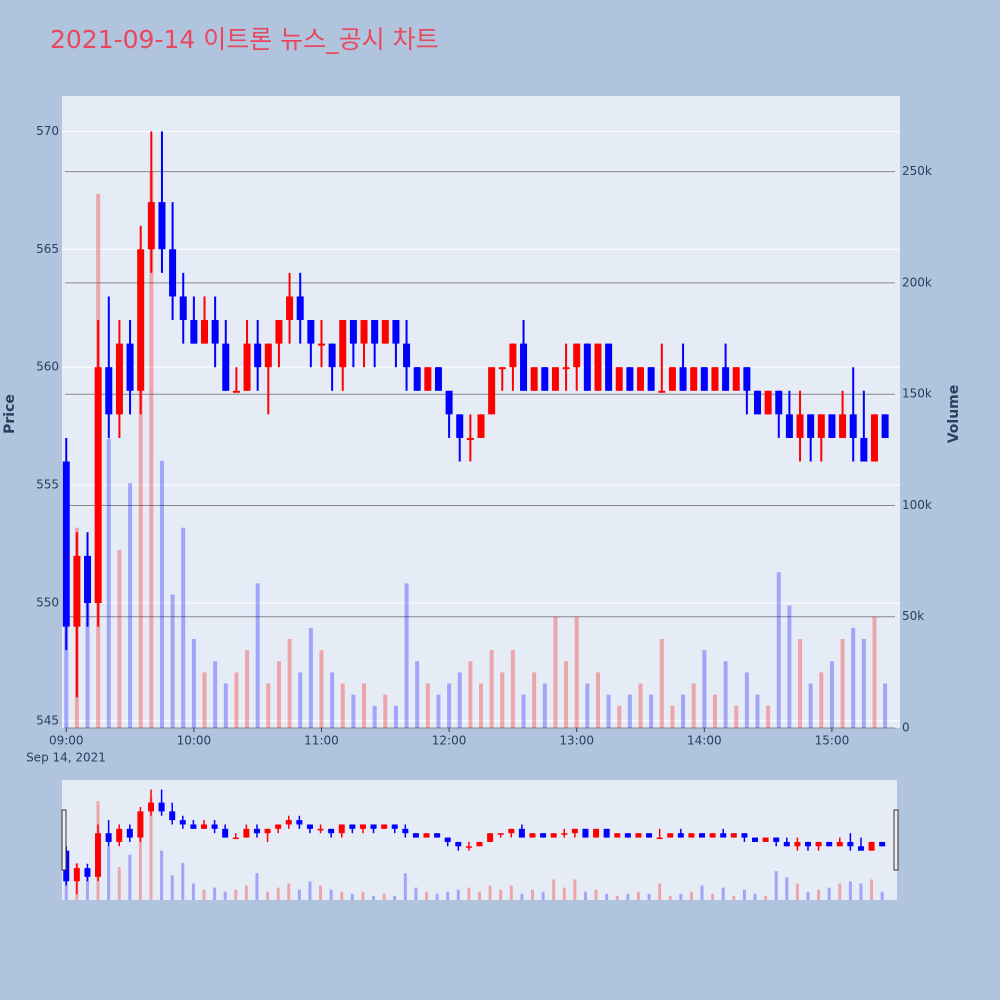  Describe the element at coordinates (194, 741) in the screenshot. I see `x-tick-label: 10:00` at that location.